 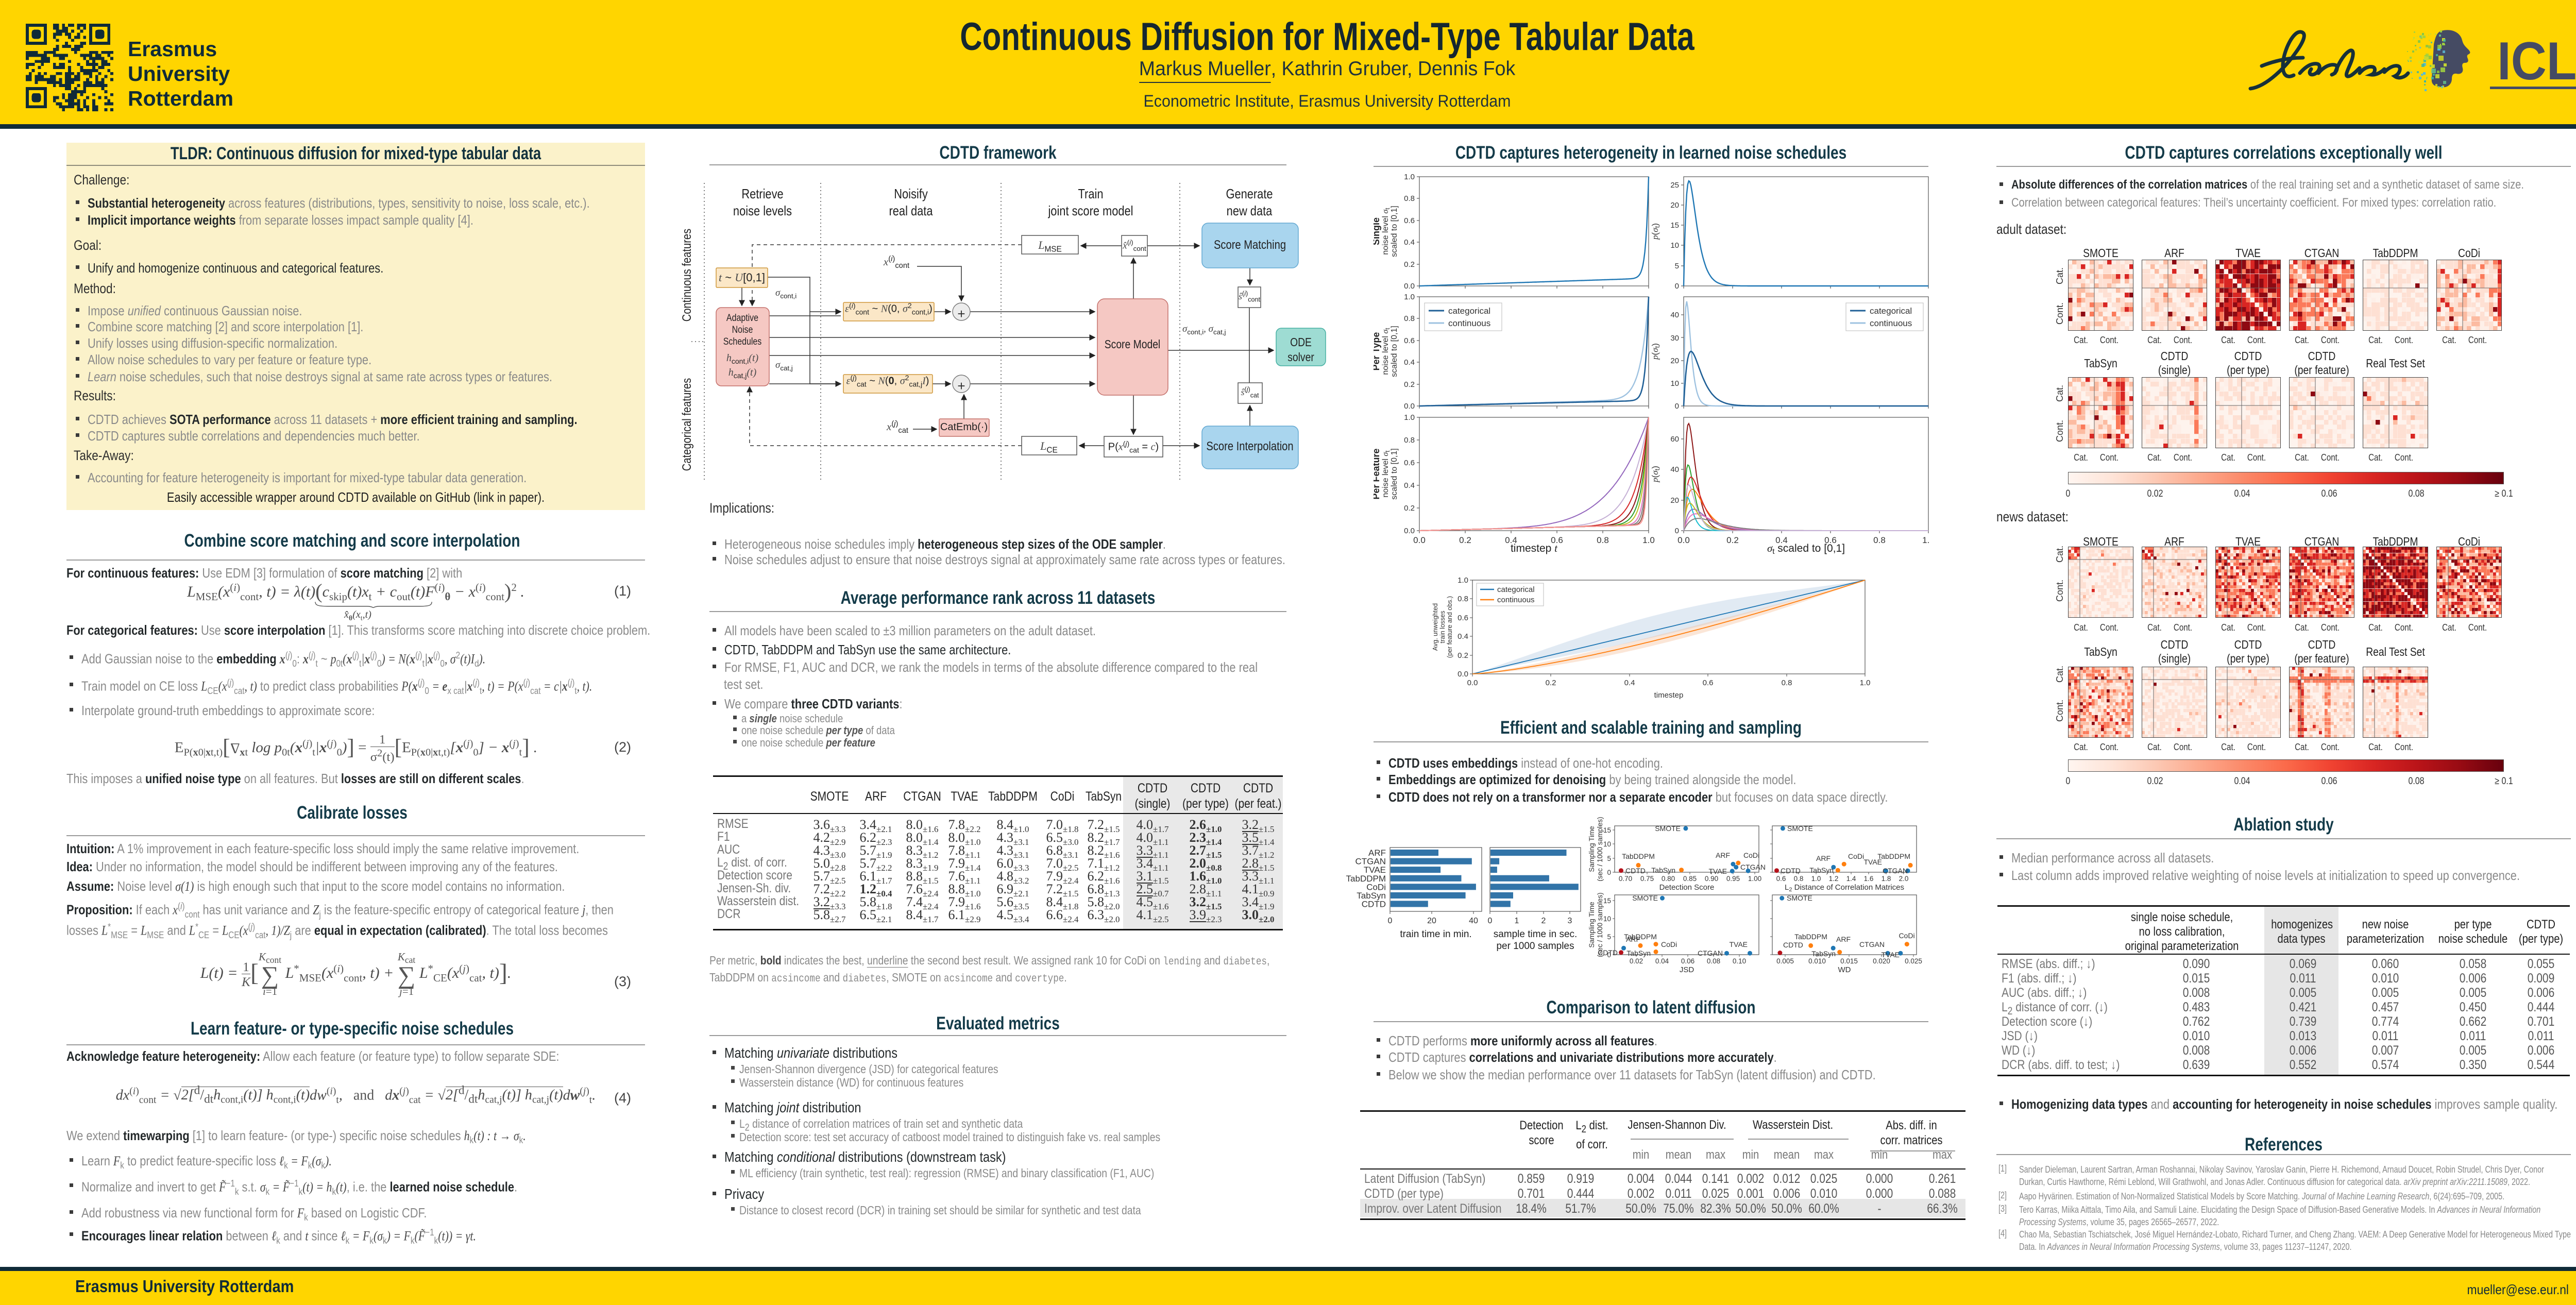 What do you see at coordinates (1435, 627) in the screenshot?
I see `svg-text: Avg. unweighted` at bounding box center [1435, 627].